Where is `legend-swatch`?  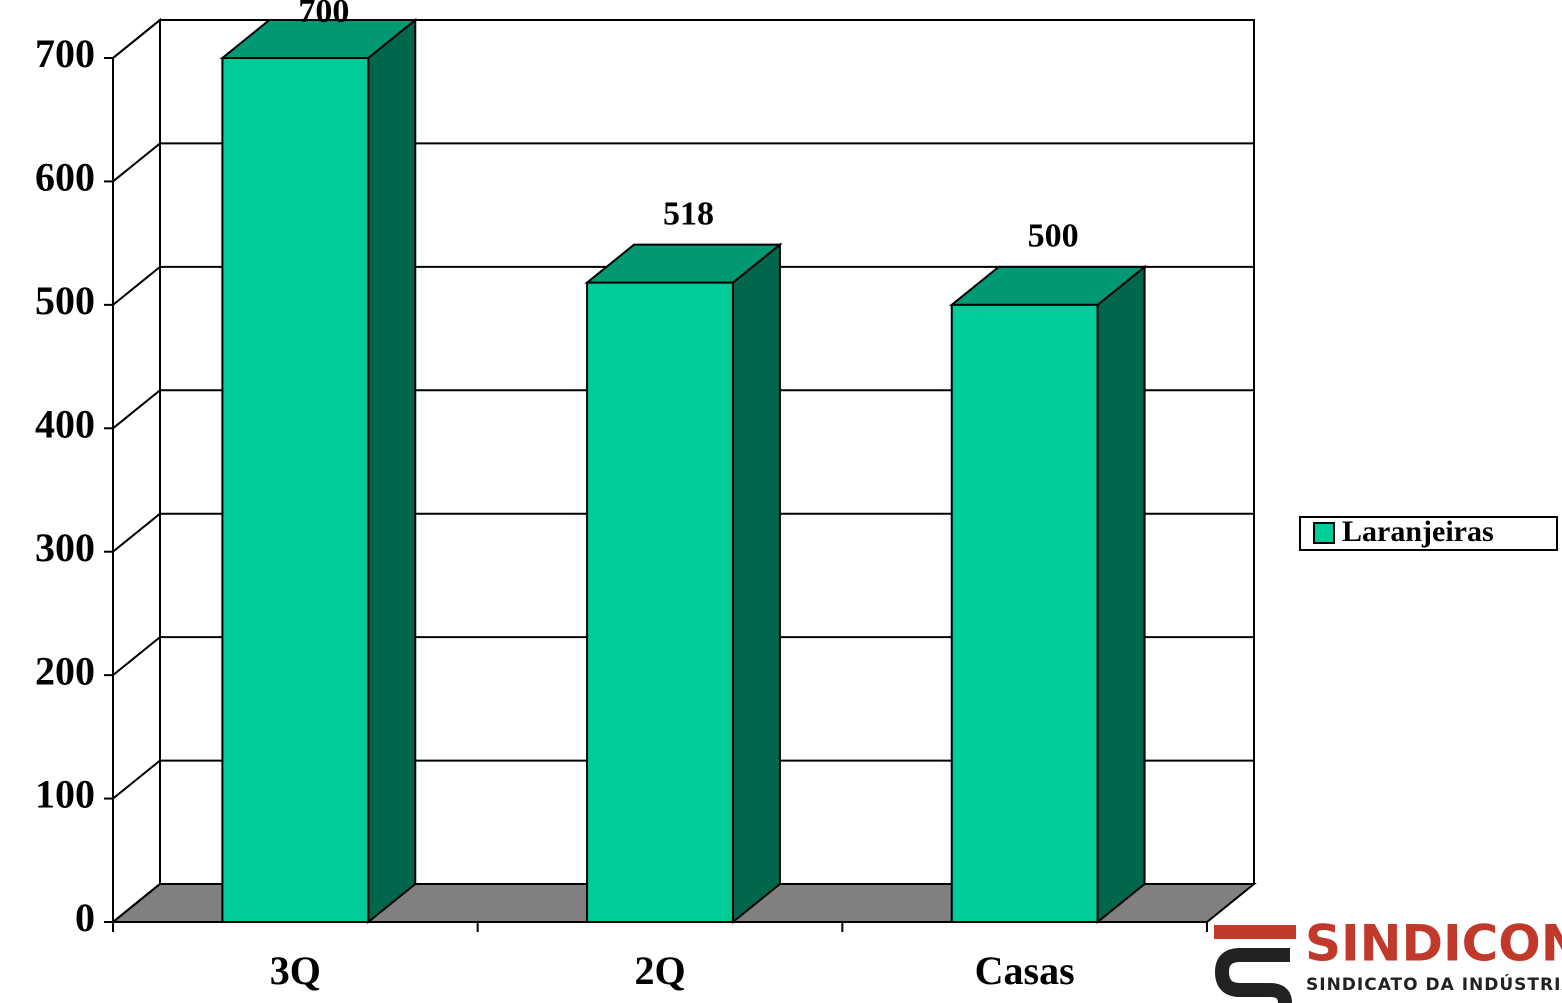
legend-swatch is located at coordinates (1324, 533).